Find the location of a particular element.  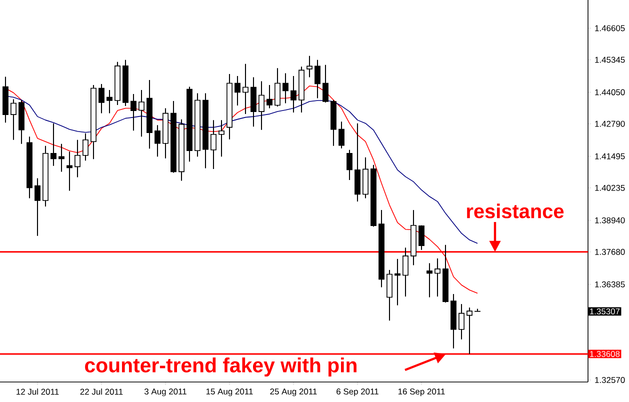

y-tick-label: 1.40235 is located at coordinates (610, 187).